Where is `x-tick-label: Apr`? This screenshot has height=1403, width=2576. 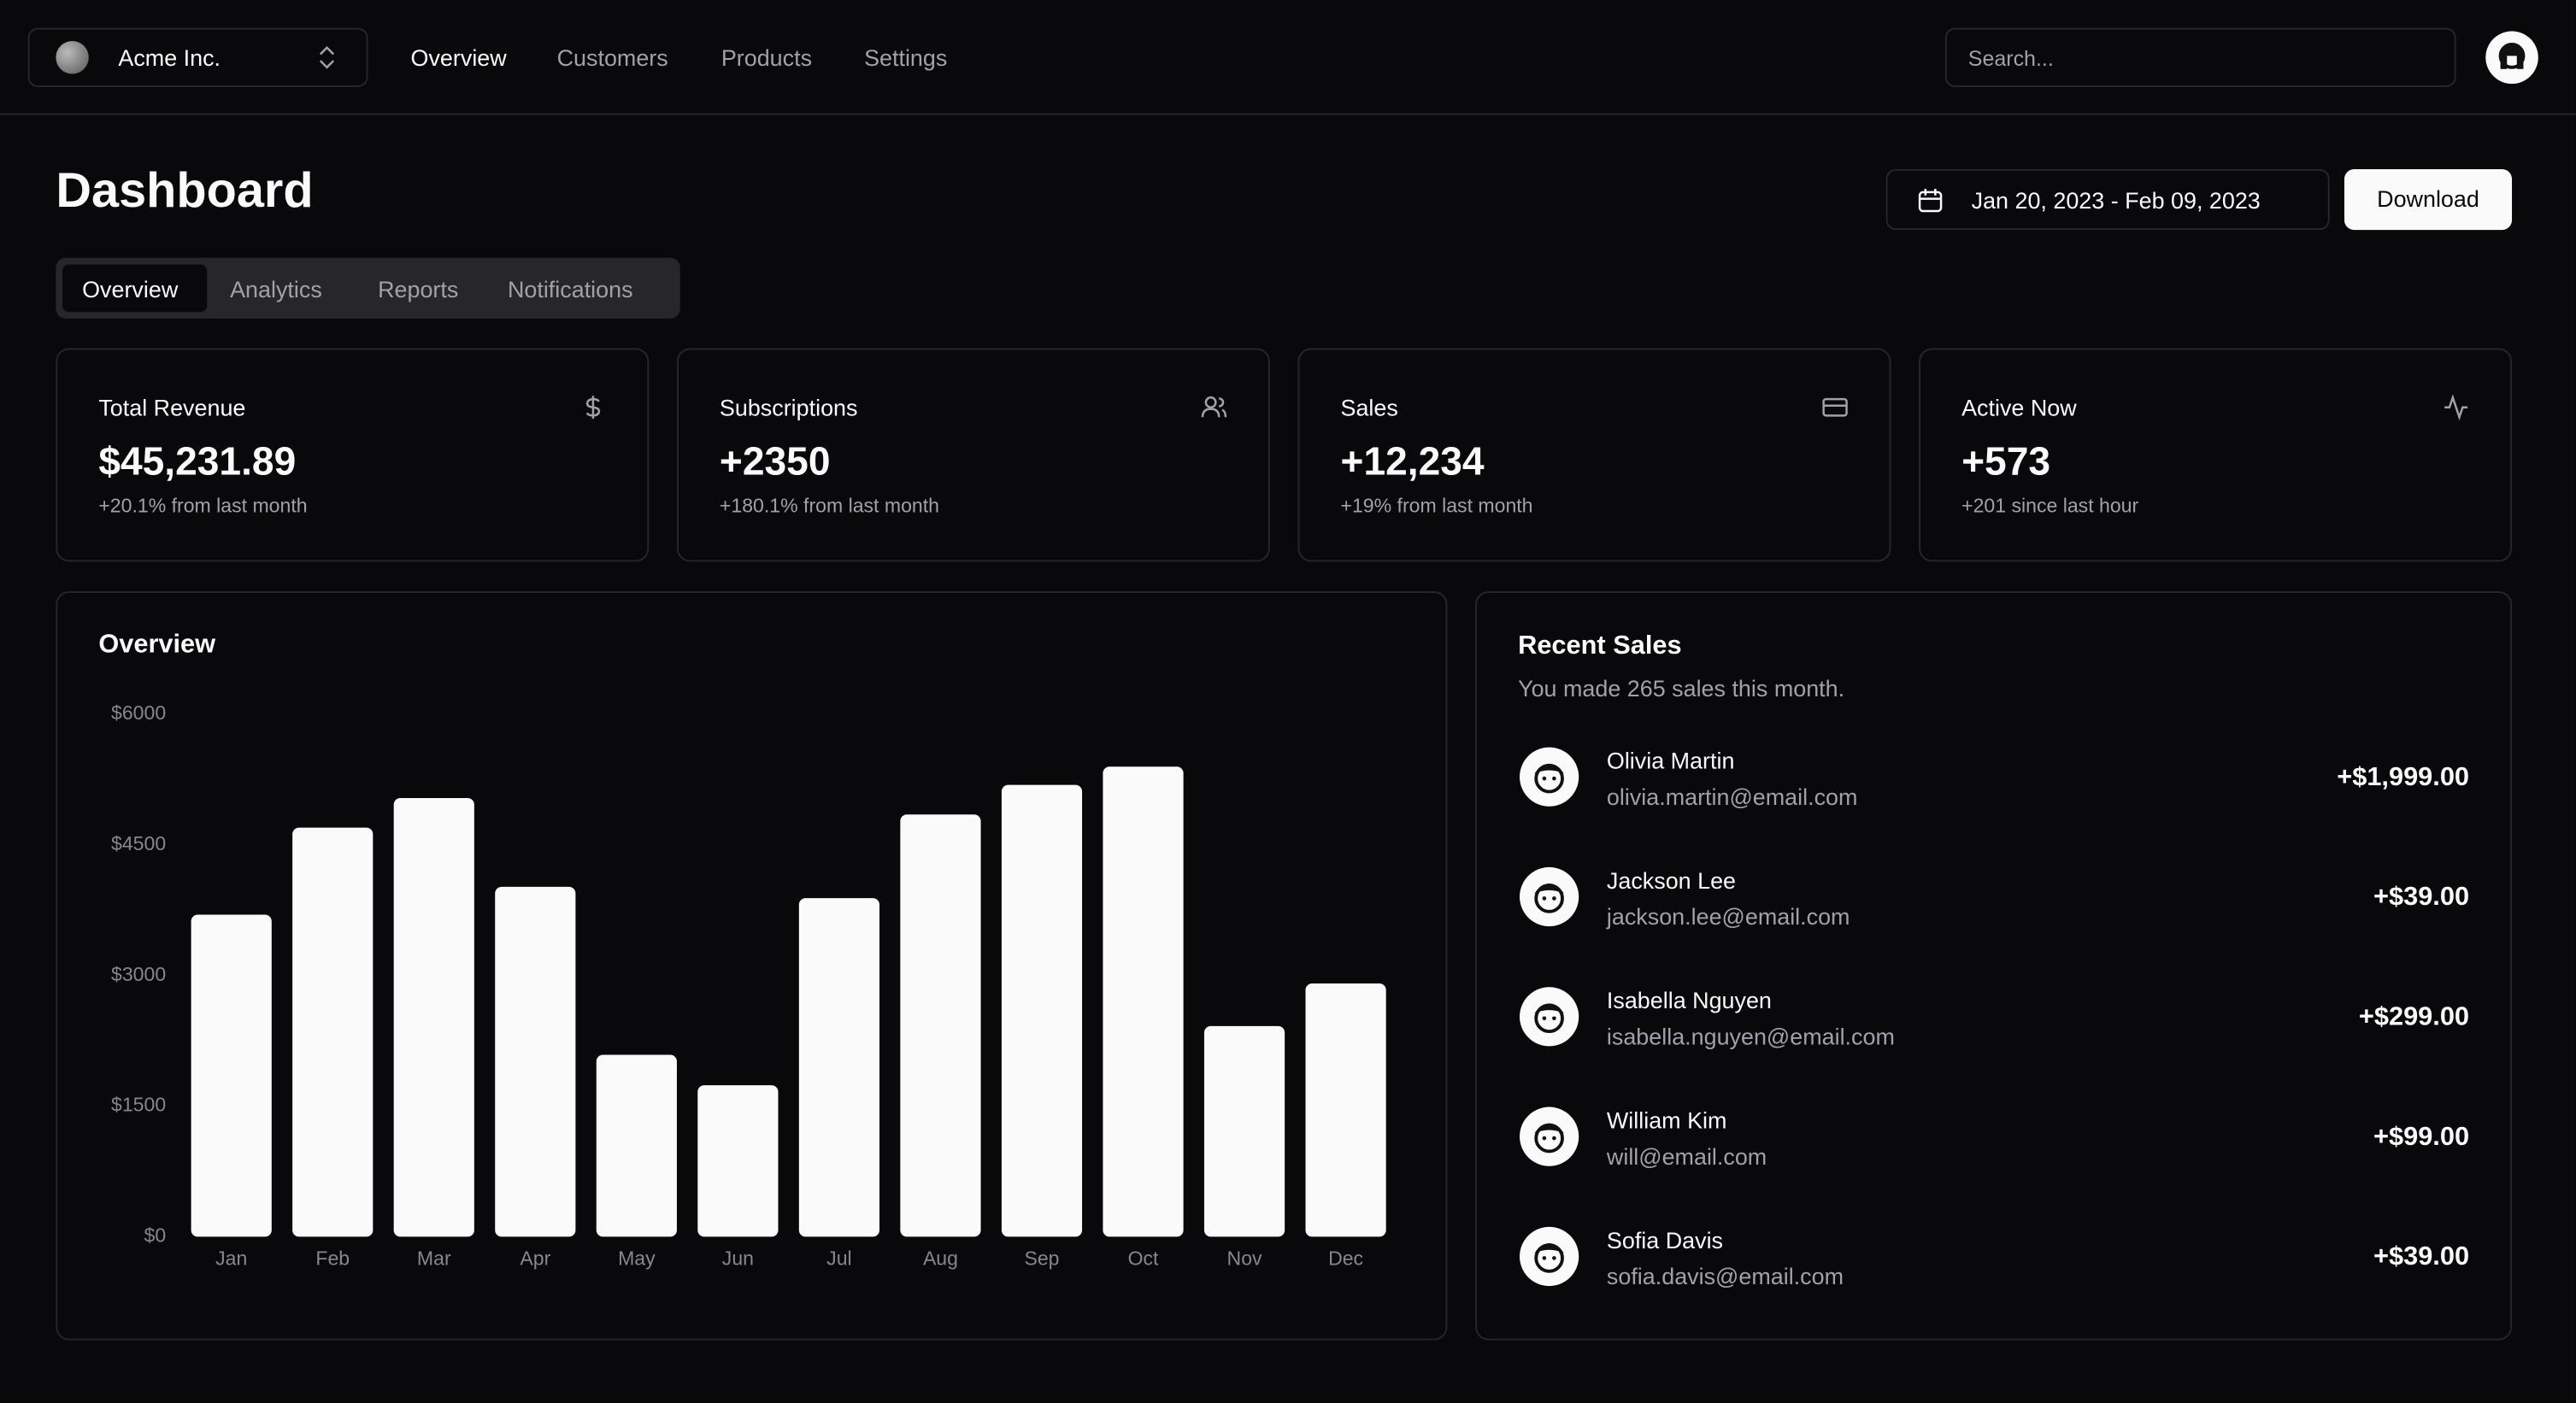
x-tick-label: Apr is located at coordinates (535, 1258).